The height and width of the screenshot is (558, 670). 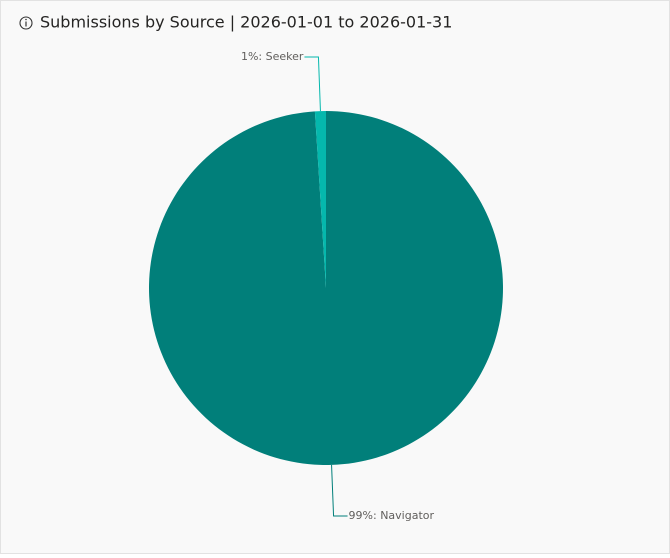 I want to click on data-label: 99%: Navigator, so click(x=392, y=515).